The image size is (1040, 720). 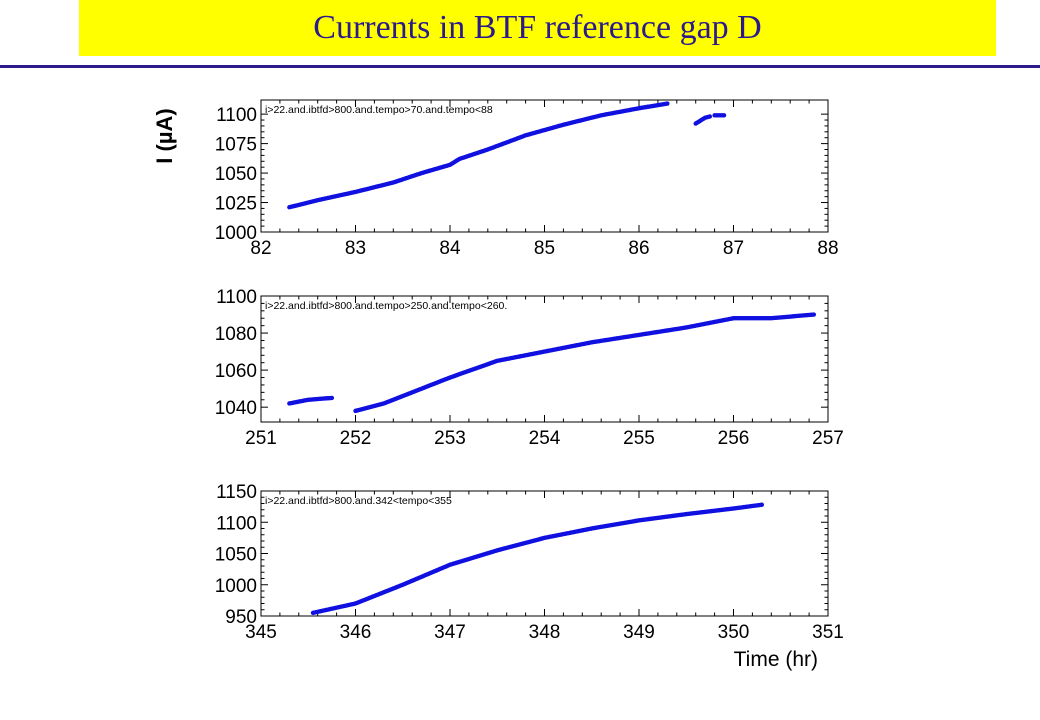 What do you see at coordinates (450, 248) in the screenshot?
I see `x-tick-label: 84` at bounding box center [450, 248].